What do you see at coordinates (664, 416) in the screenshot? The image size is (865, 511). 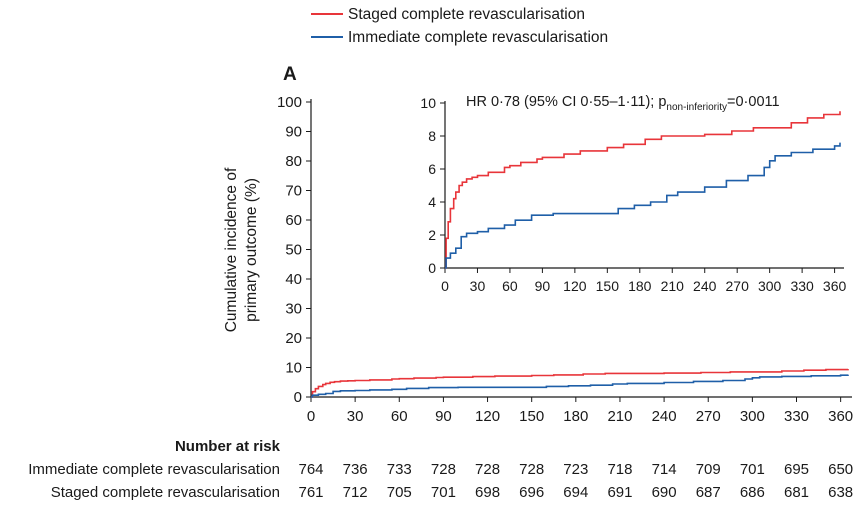 I see `x-tick-label: 240` at bounding box center [664, 416].